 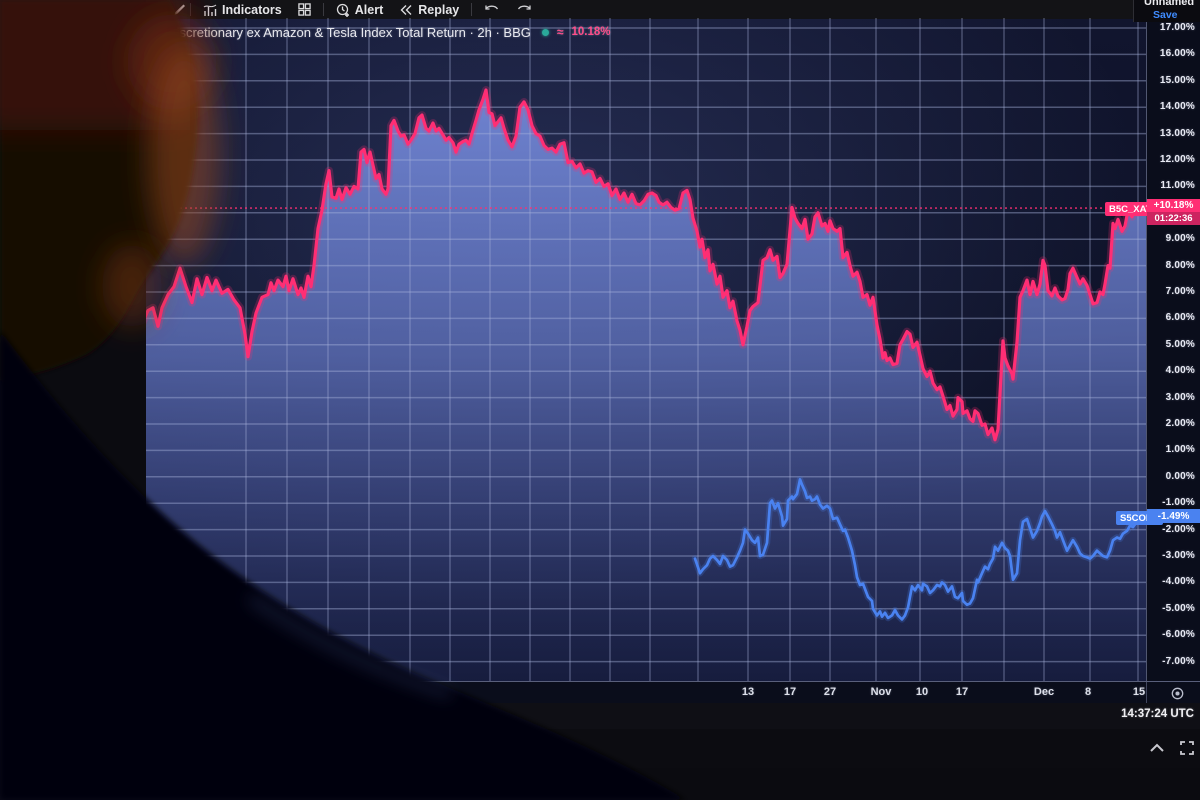 I want to click on undo-button, so click(x=492, y=9).